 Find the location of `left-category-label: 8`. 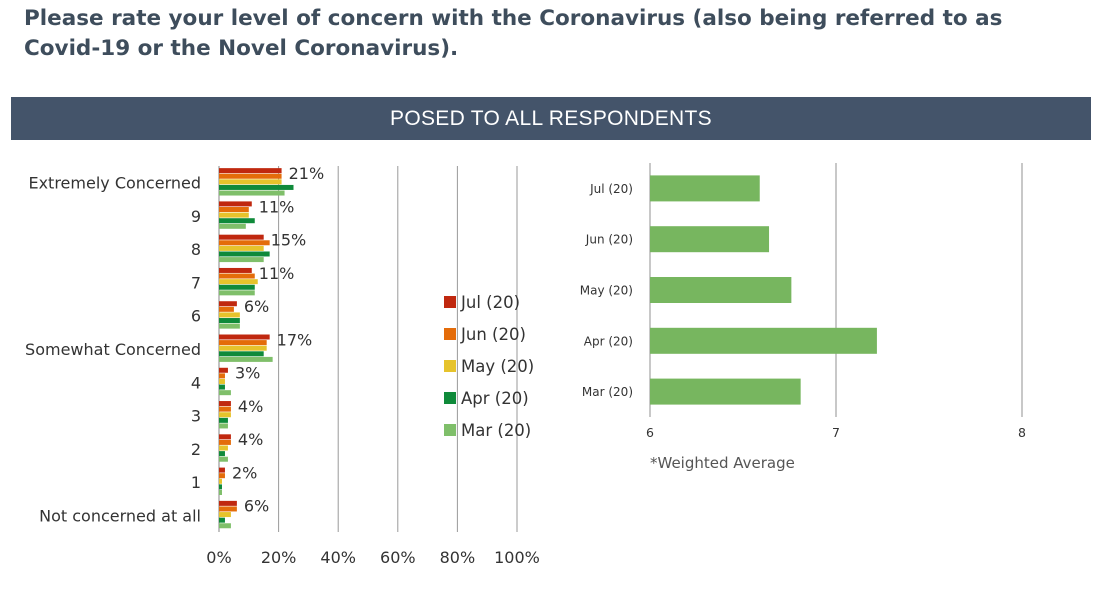

left-category-label: 8 is located at coordinates (196, 249).